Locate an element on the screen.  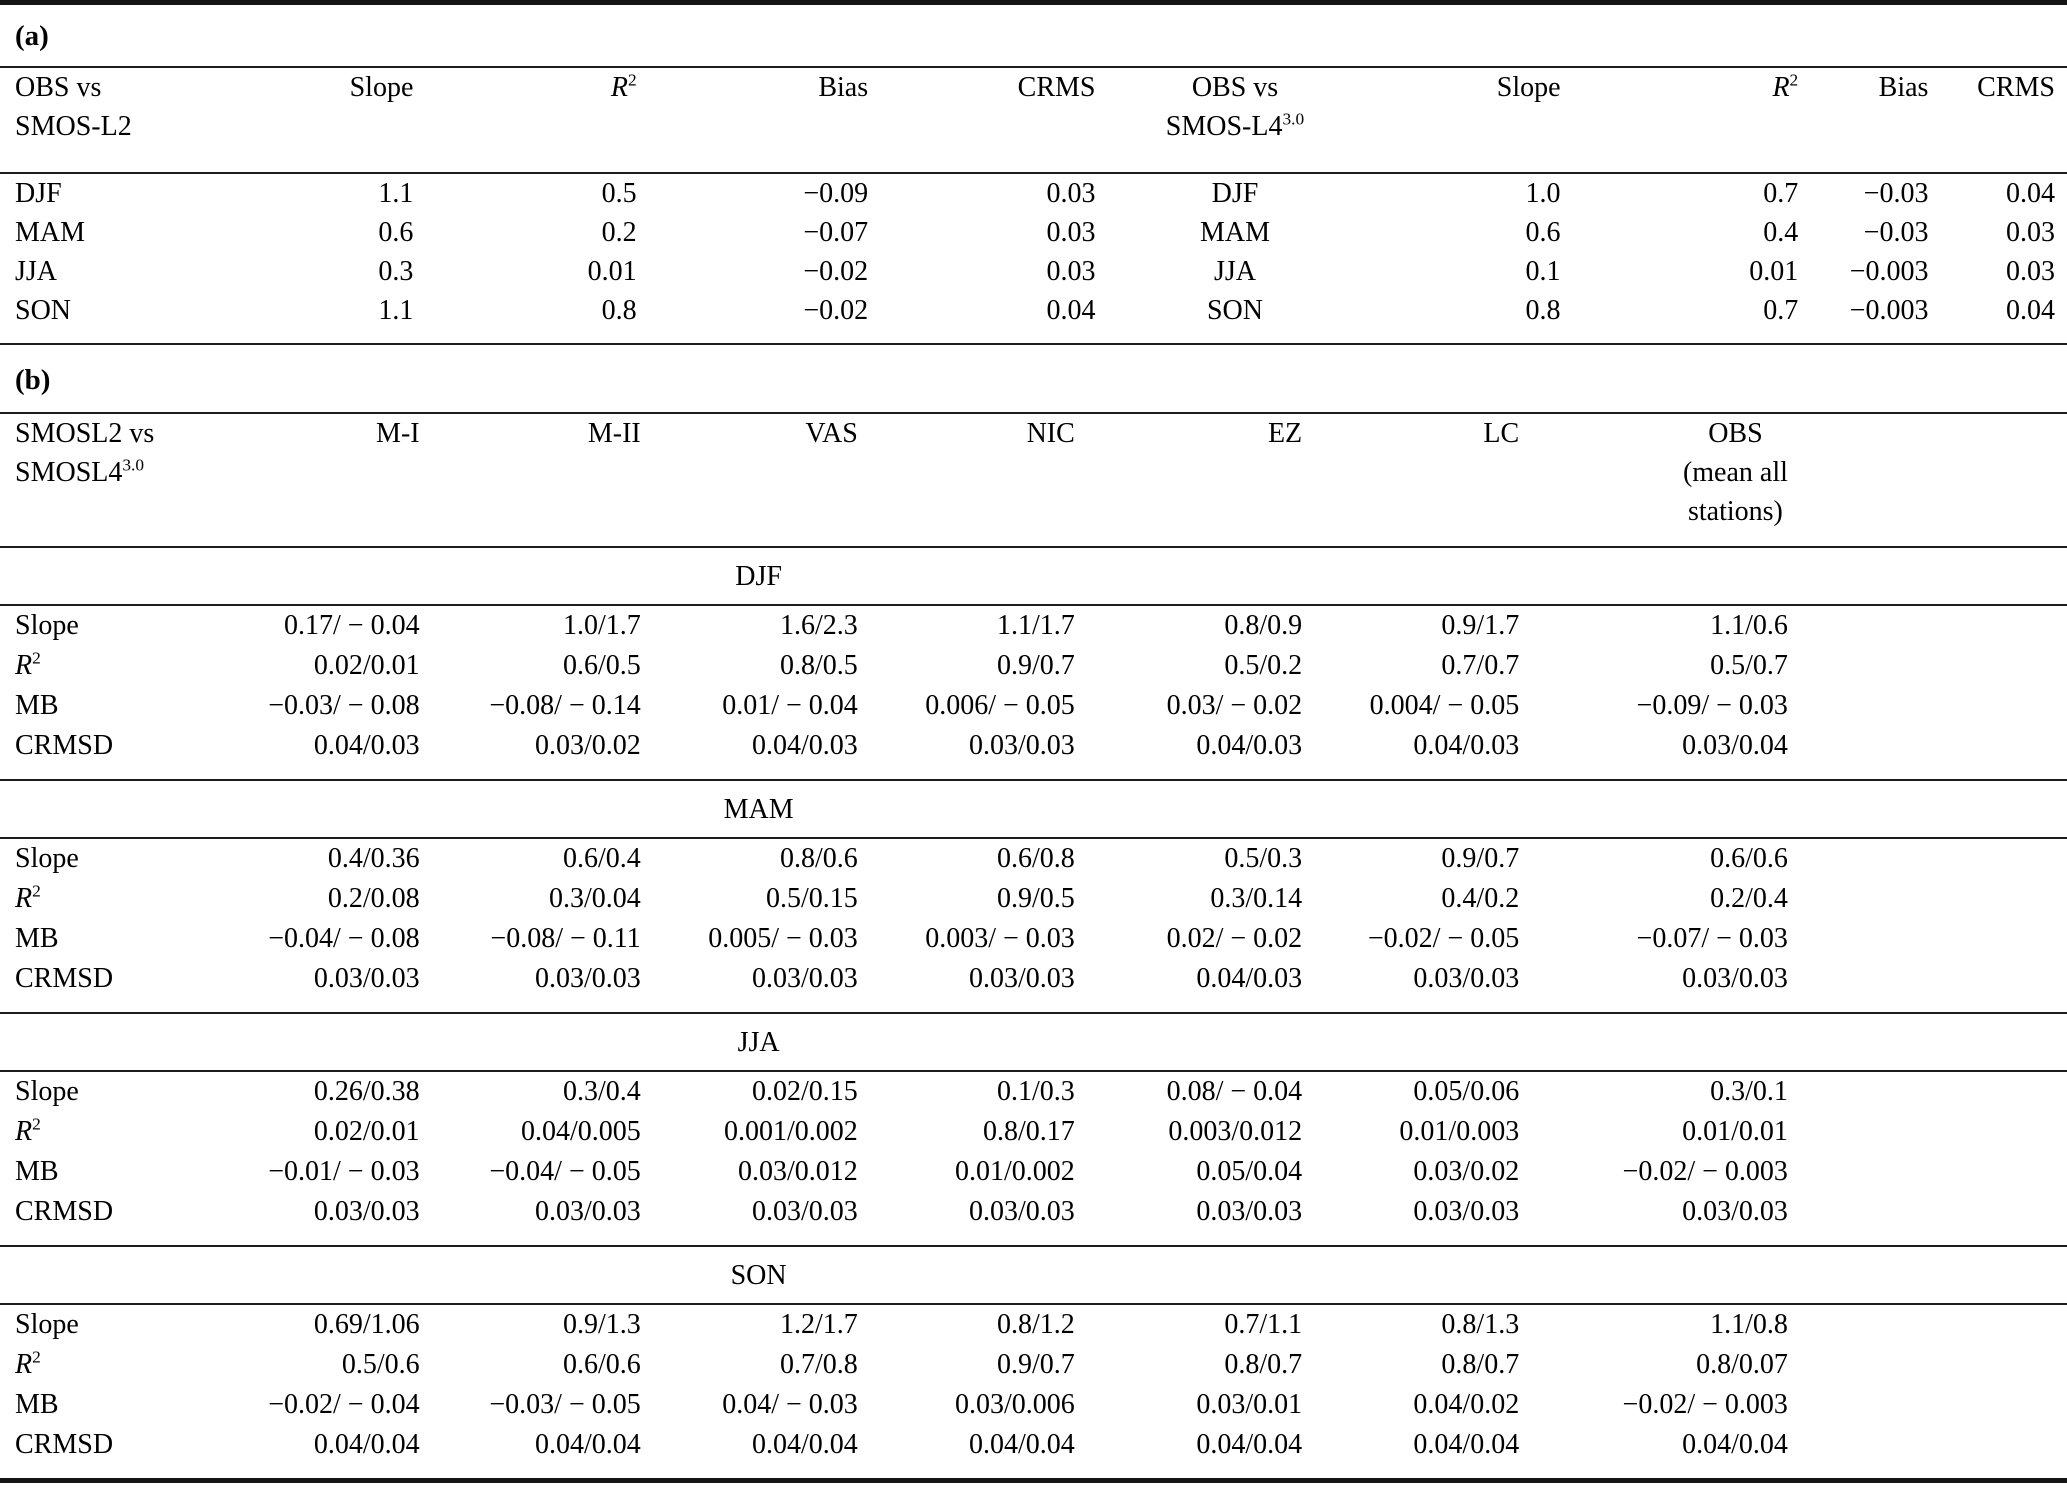
value-cell: −0.09/ − 0.03 is located at coordinates (1712, 705).